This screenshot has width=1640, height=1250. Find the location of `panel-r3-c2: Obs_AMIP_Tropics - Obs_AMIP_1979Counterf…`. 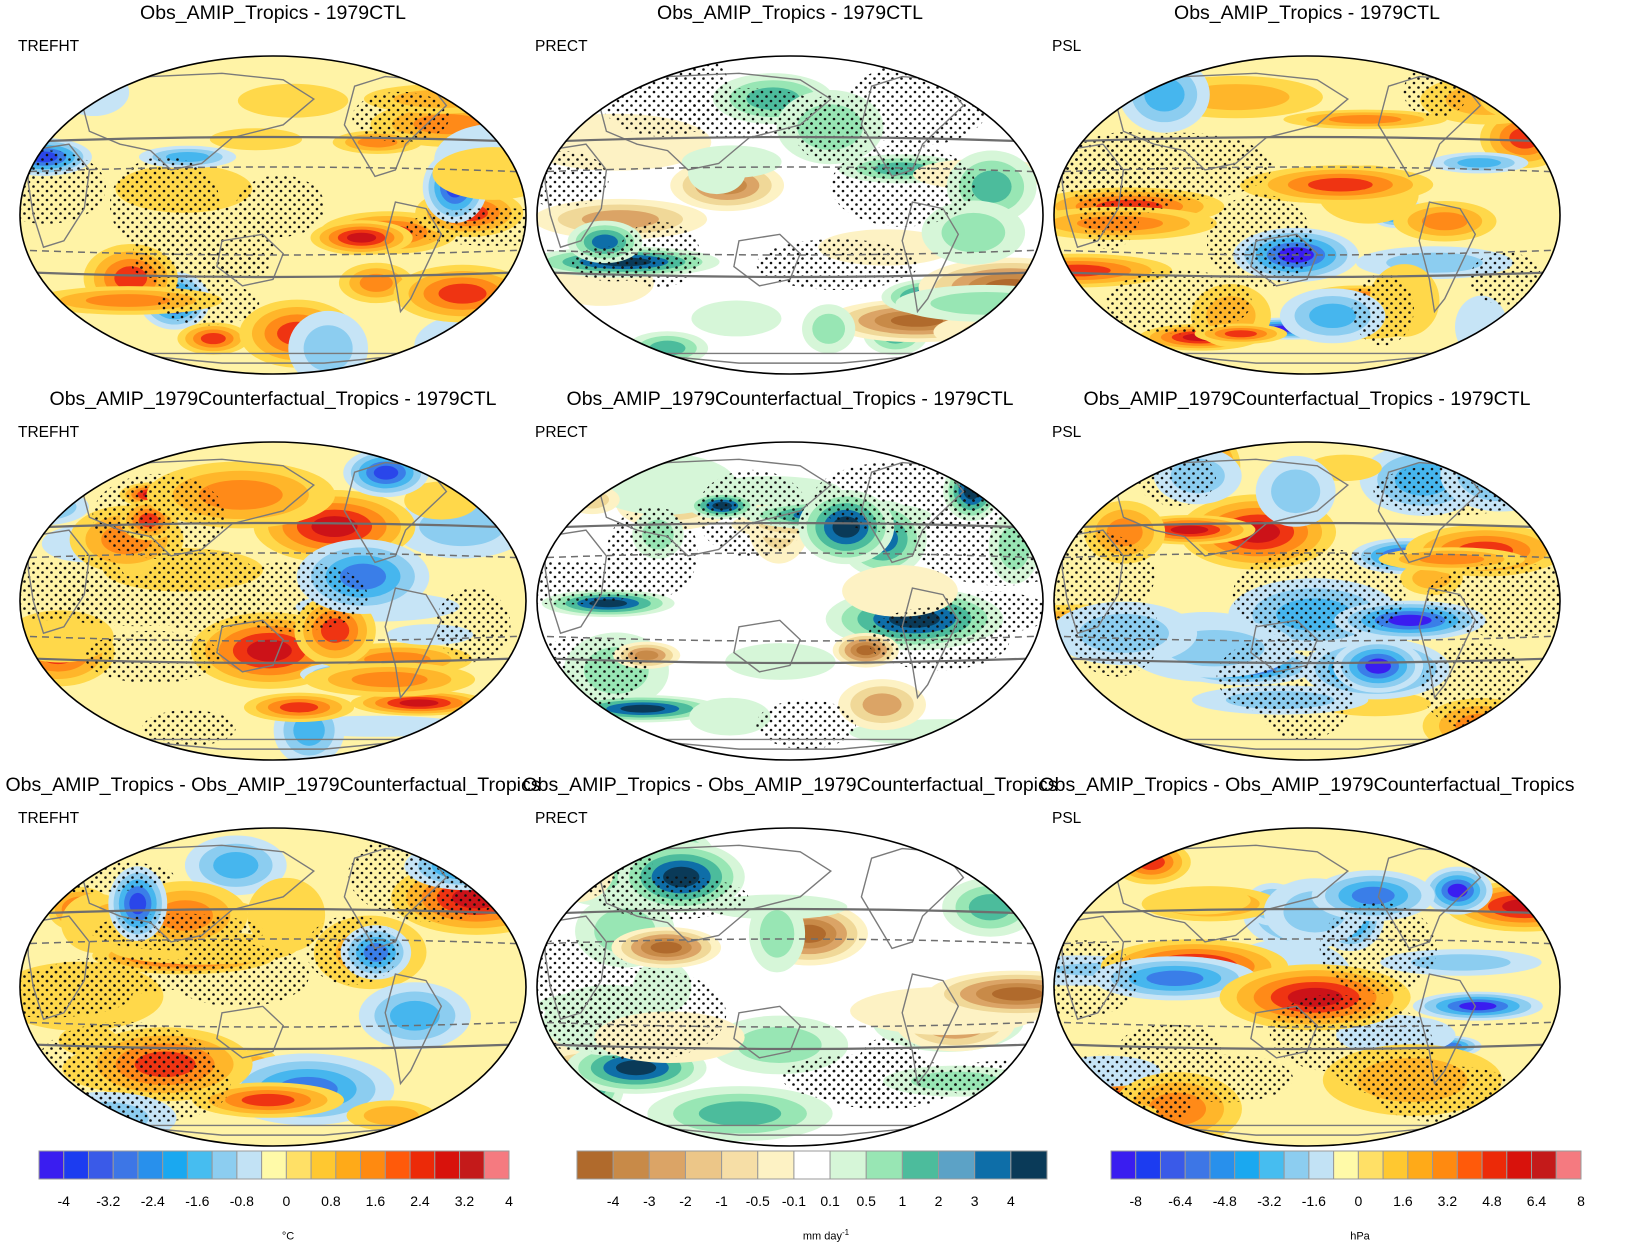

panel-r3-c2: Obs_AMIP_Tropics - Obs_AMIP_1979Counterf… is located at coordinates (790, 963).